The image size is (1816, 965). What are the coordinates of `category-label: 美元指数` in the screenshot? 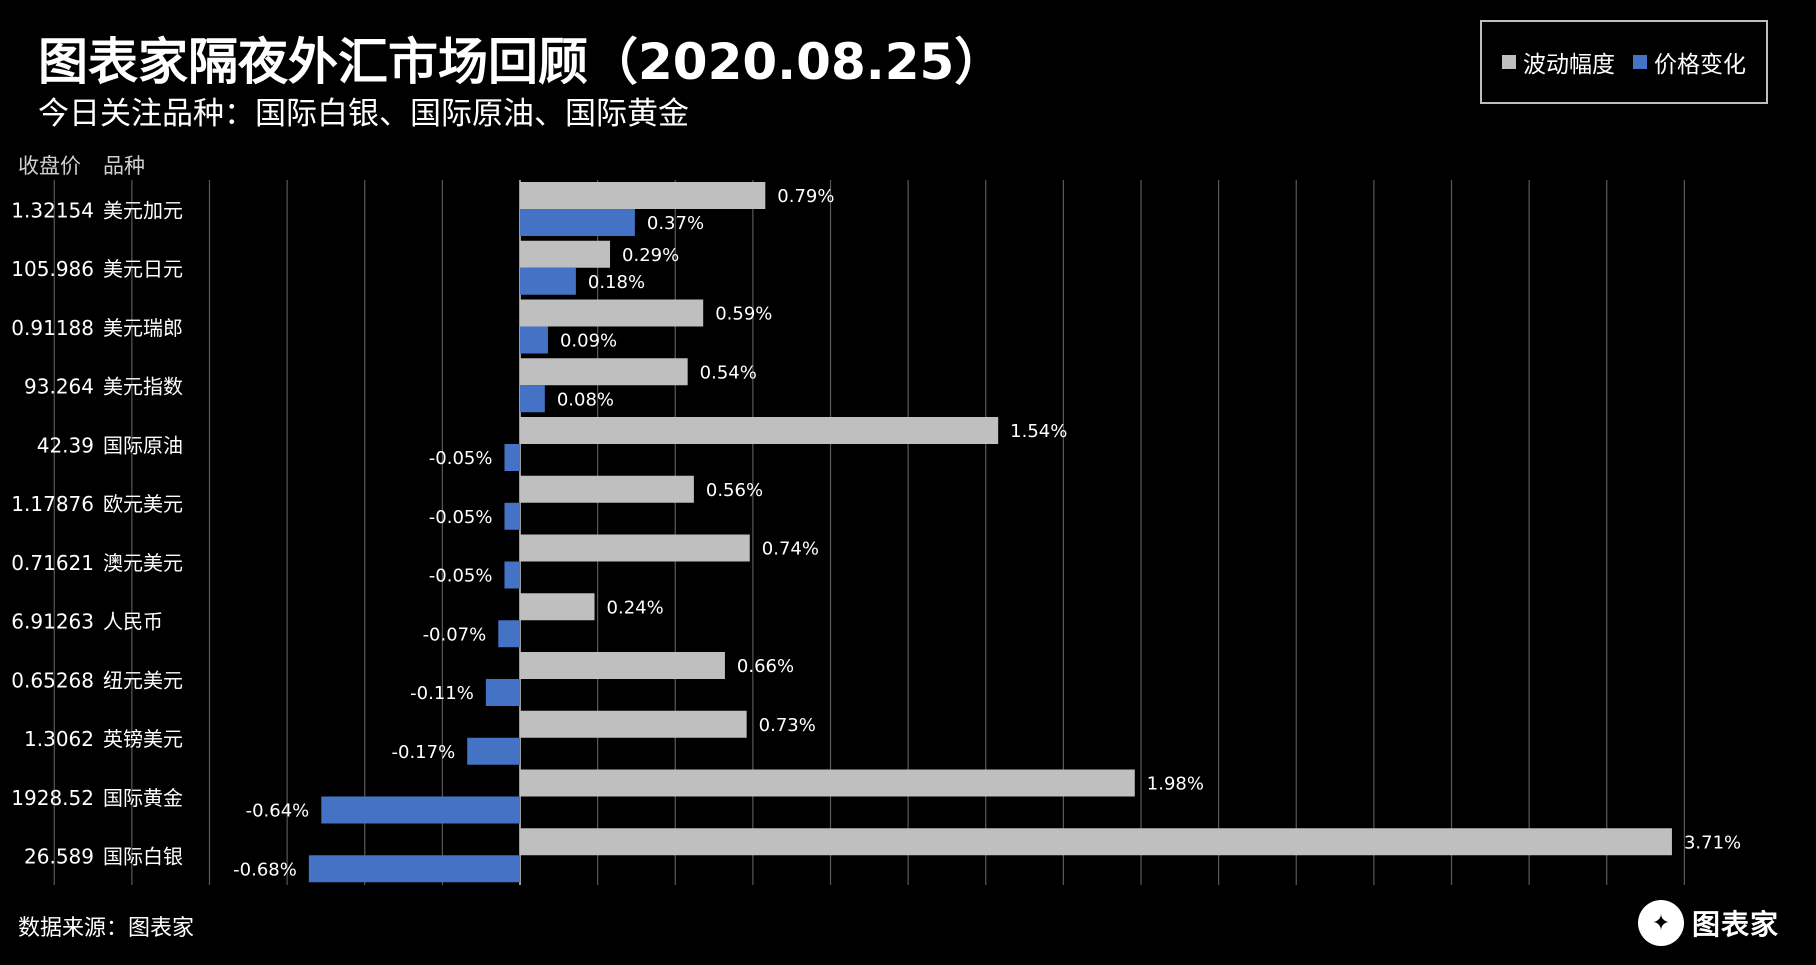 It's located at (143, 387).